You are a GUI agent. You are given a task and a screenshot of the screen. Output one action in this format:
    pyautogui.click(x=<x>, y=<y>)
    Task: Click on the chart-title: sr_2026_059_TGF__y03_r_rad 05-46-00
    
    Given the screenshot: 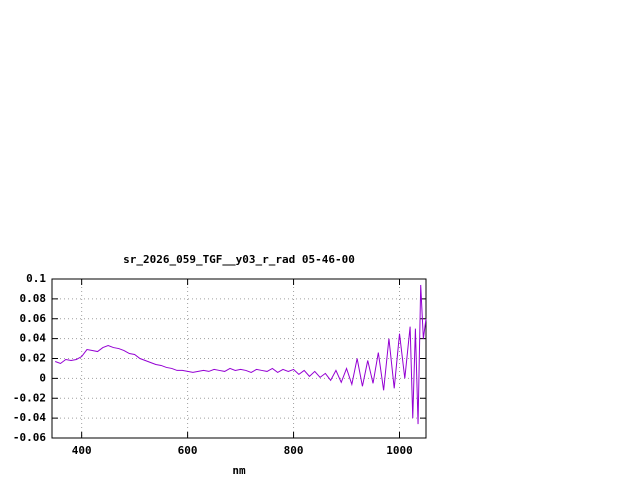 What is the action you would take?
    pyautogui.click(x=239, y=259)
    